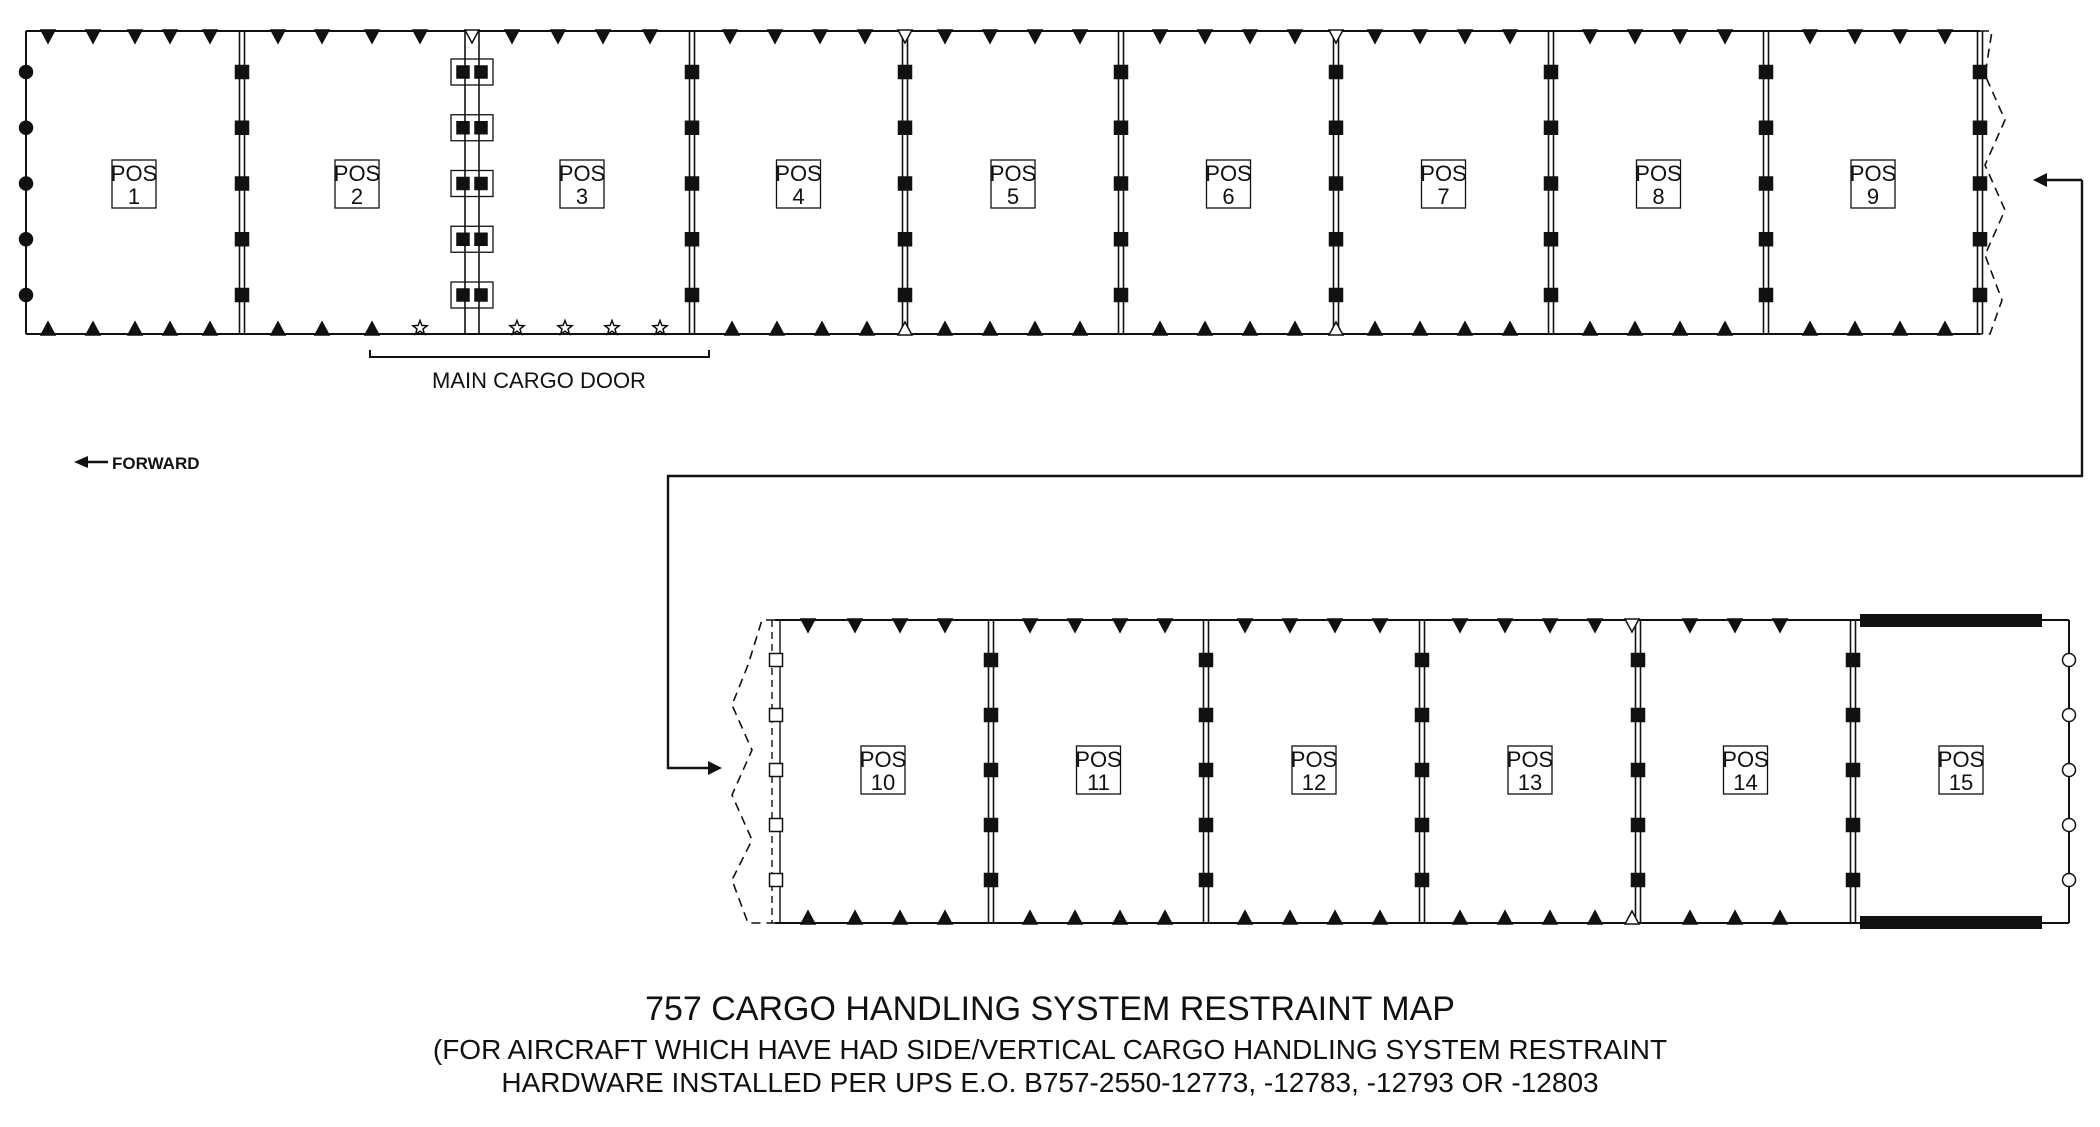  What do you see at coordinates (539, 380) in the screenshot?
I see `main-cargo-door-label: MAIN CARGO DOOR` at bounding box center [539, 380].